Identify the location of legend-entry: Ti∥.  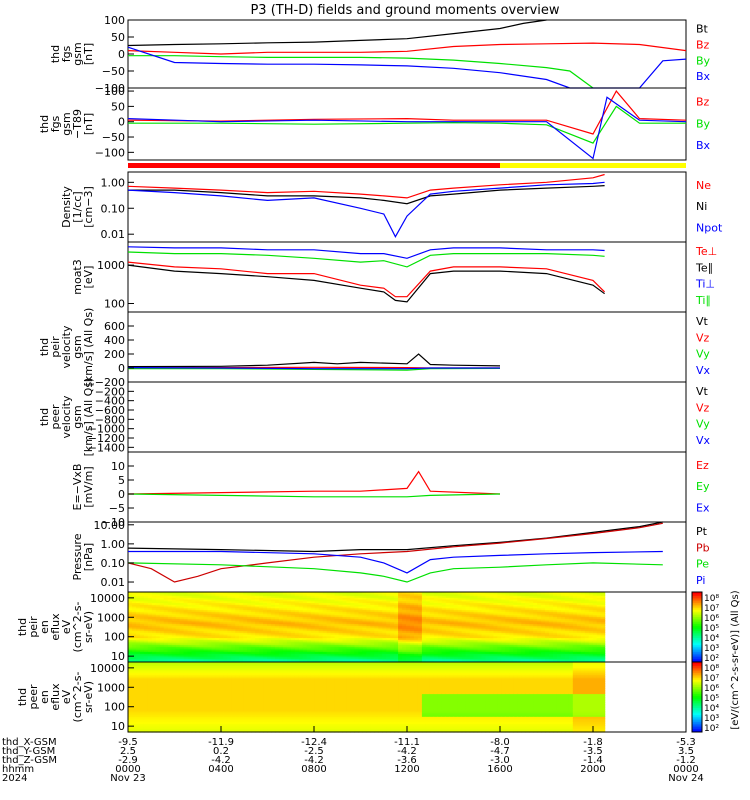
(703, 300).